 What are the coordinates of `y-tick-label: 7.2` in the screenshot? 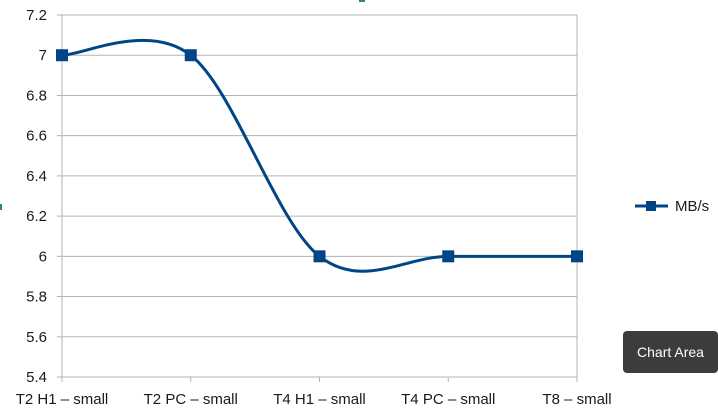 It's located at (36, 15).